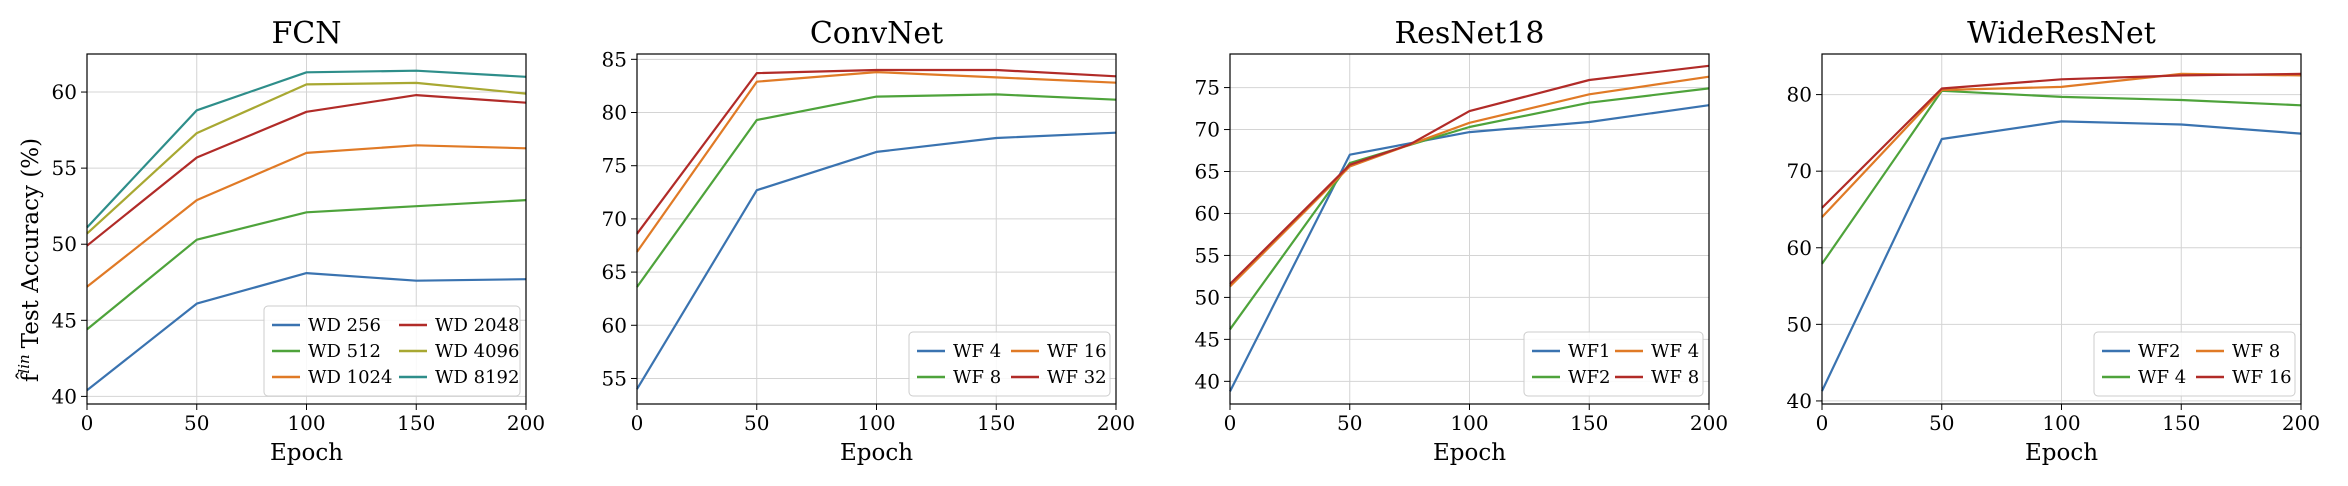  I want to click on legend-label: WF2, so click(2159, 351).